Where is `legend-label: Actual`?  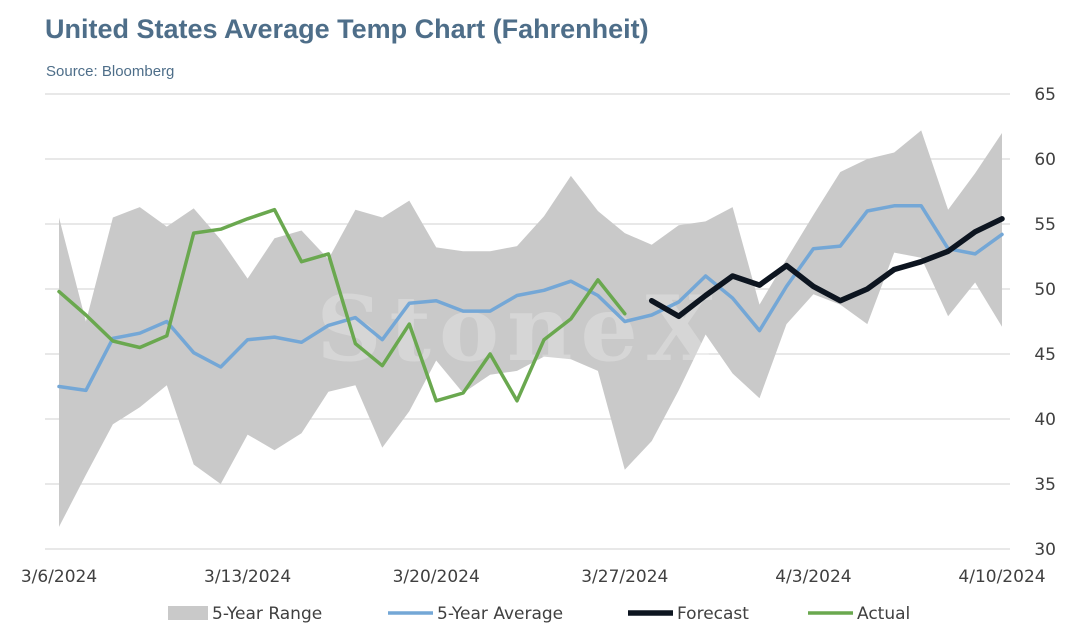 legend-label: Actual is located at coordinates (883, 614).